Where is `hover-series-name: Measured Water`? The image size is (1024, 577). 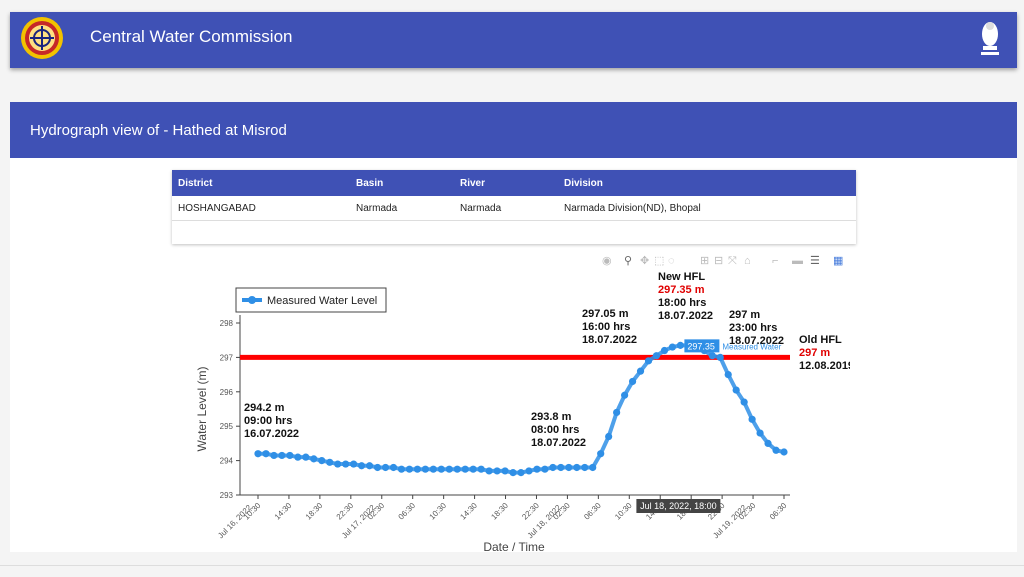 hover-series-name: Measured Water is located at coordinates (751, 346).